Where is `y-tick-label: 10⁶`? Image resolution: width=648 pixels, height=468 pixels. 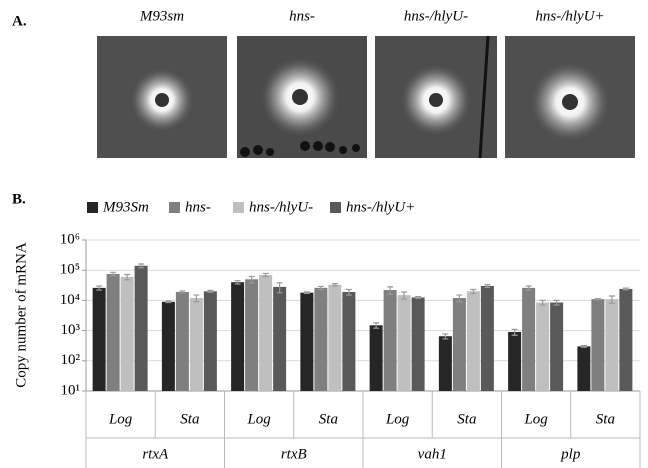 y-tick-label: 10⁶ is located at coordinates (70, 239).